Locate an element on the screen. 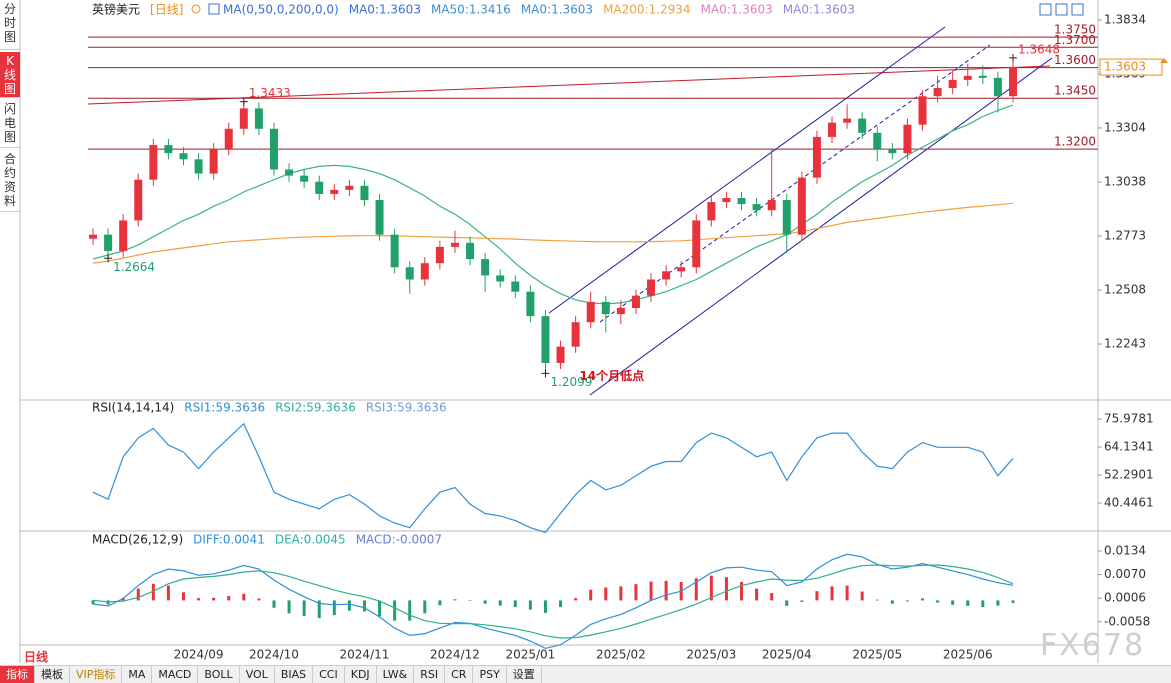 This screenshot has width=1171, height=683. sidebar-tab: 闪电图 is located at coordinates (10, 124).